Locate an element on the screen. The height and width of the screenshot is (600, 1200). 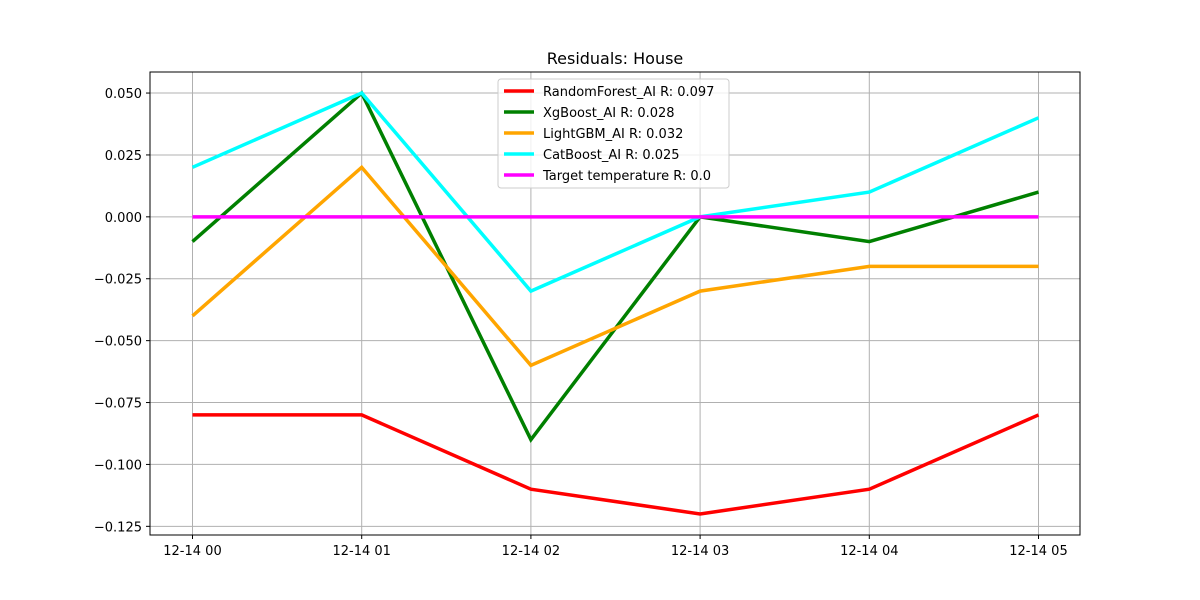
y-tick-label: 0.000 is located at coordinates (123, 218).